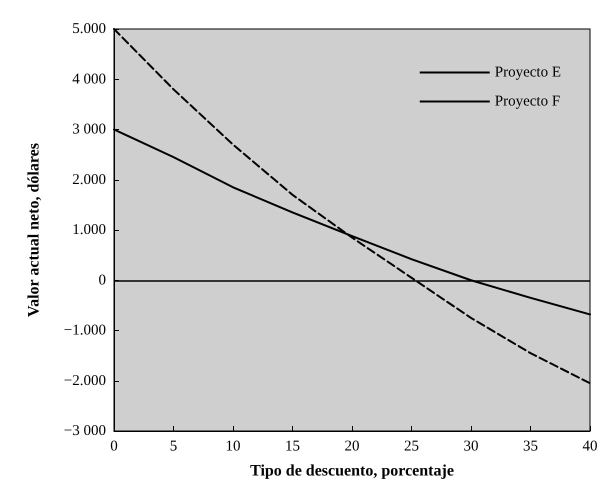 This screenshot has height=491, width=606. Describe the element at coordinates (471, 446) in the screenshot. I see `x-tick-label: 30` at that location.